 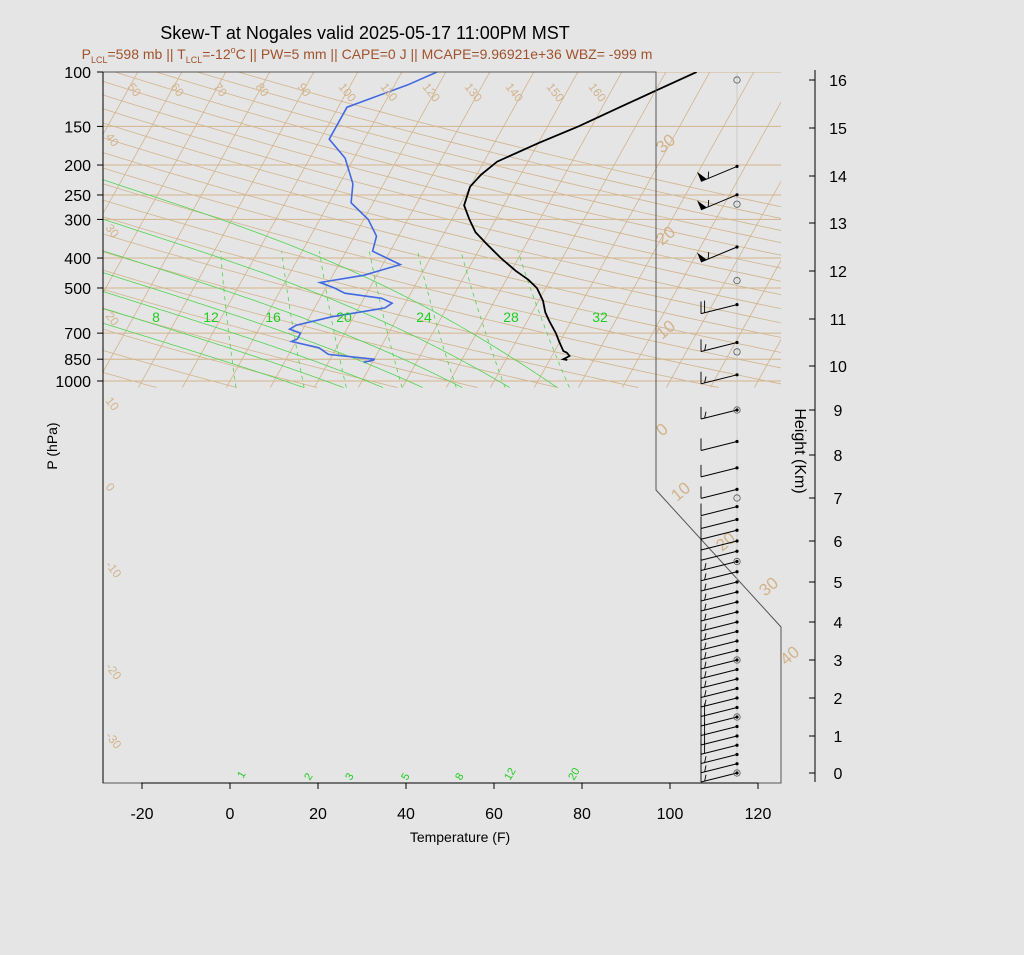 What do you see at coordinates (77, 127) in the screenshot?
I see `y-tick-label: 150` at bounding box center [77, 127].